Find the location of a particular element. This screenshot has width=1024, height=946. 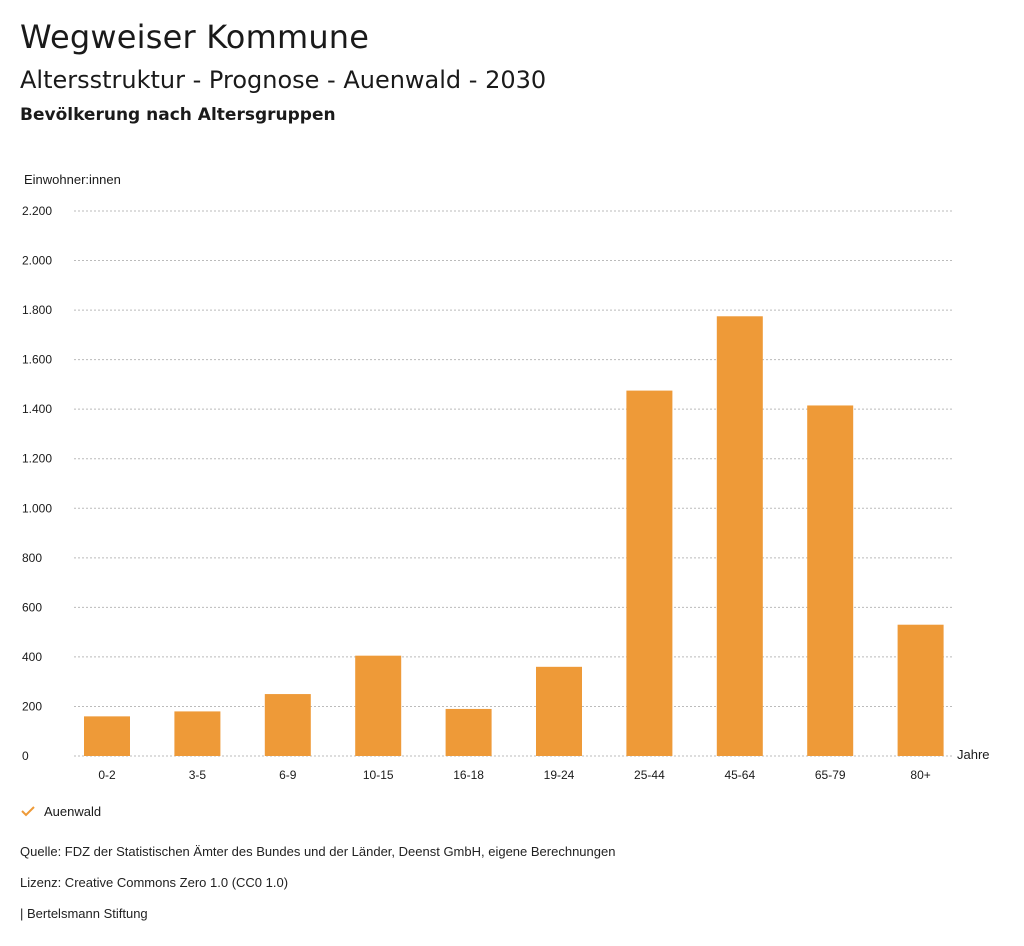

y-axis-label: Einwohner:innen is located at coordinates (72, 179).